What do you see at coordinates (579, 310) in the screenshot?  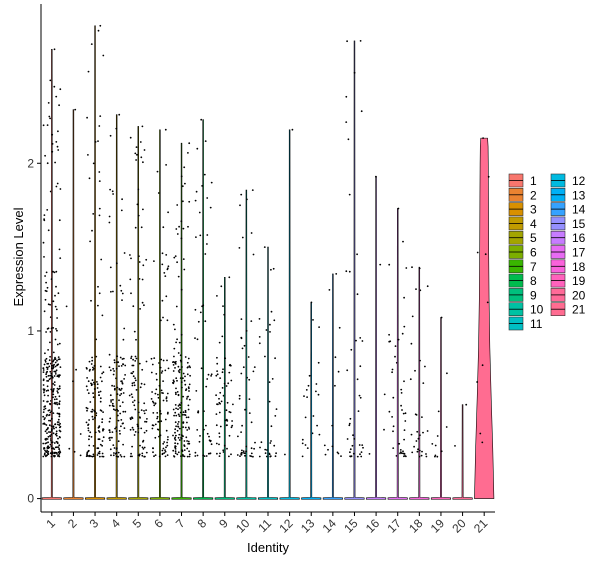 I see `legend-label-21: 21` at bounding box center [579, 310].